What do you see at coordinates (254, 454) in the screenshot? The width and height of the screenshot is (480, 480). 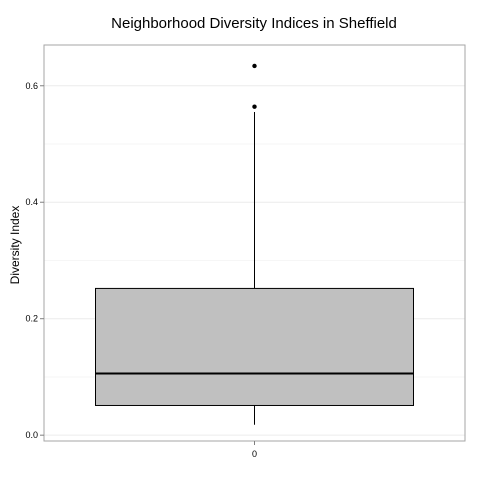 I see `x-tick-label: 0` at bounding box center [254, 454].